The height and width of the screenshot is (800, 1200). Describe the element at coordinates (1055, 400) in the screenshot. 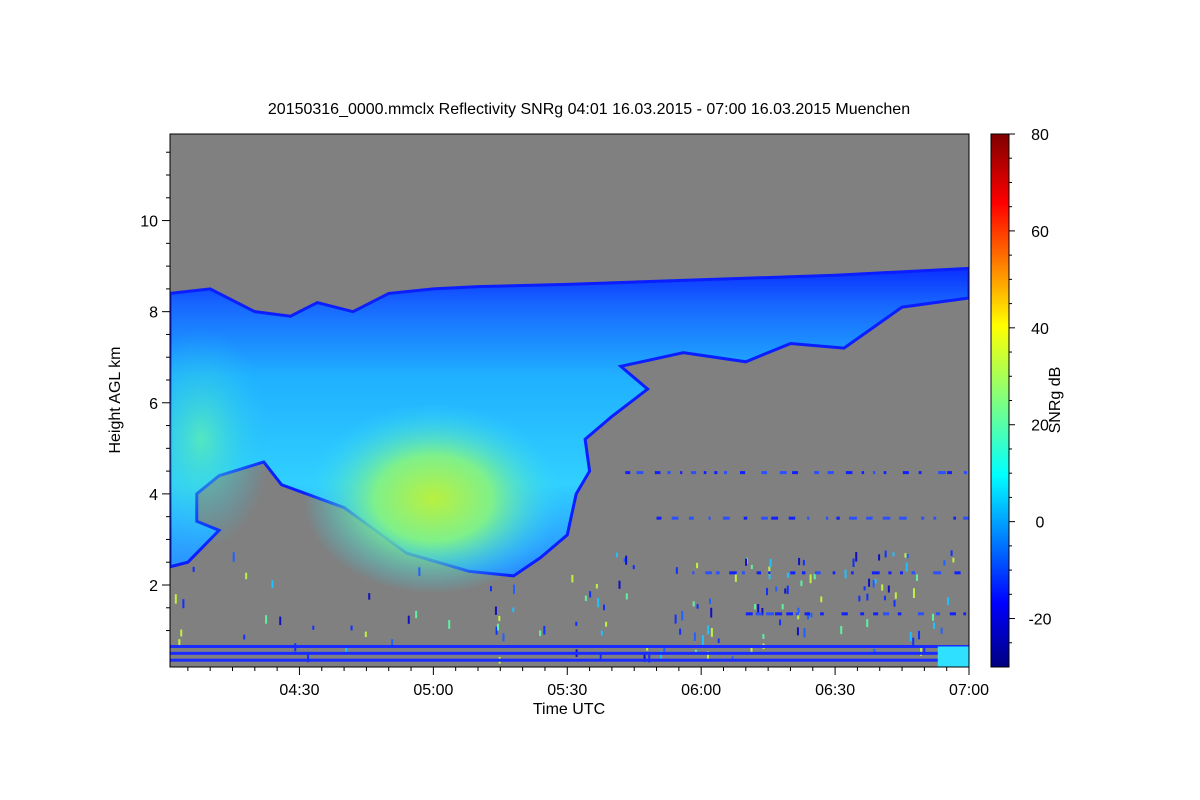

I see `colorbar-label: SNRg dB` at that location.